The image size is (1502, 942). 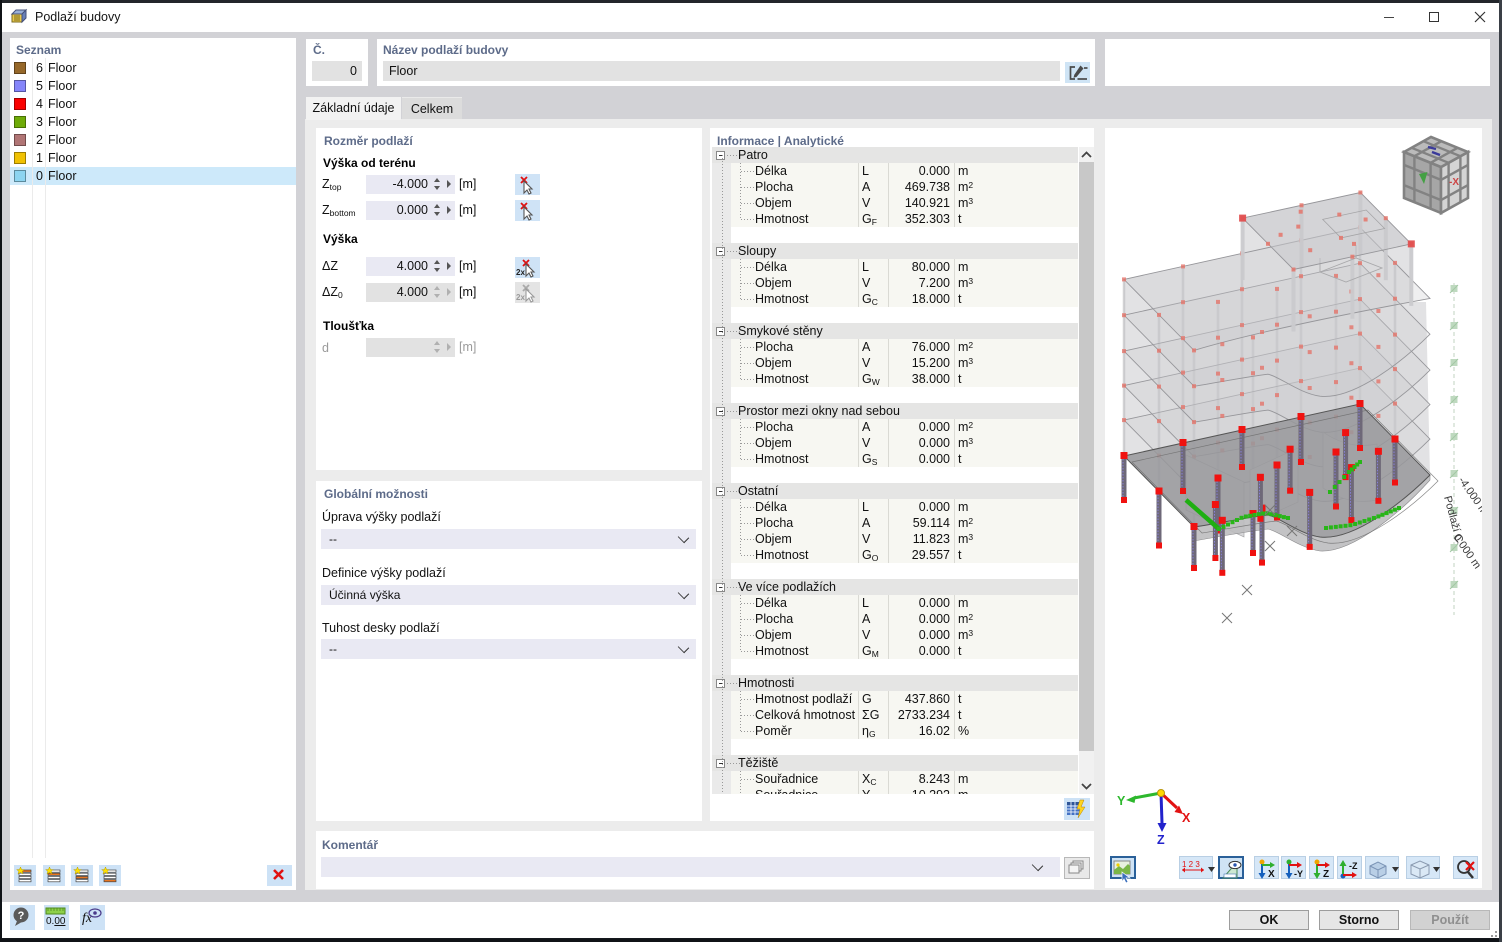 I want to click on svg-text: 1 2 3, so click(x=1191, y=864).